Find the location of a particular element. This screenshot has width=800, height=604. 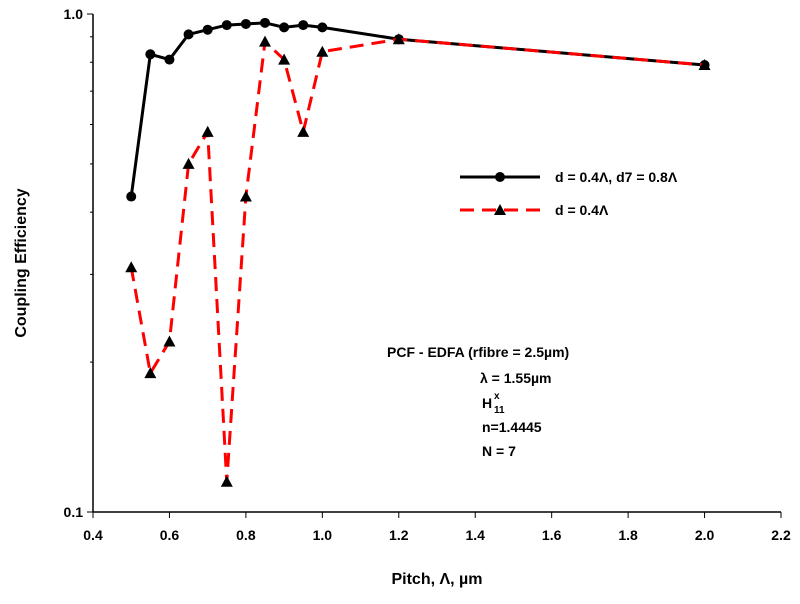

x-tick-label: 2.0 is located at coordinates (705, 535).